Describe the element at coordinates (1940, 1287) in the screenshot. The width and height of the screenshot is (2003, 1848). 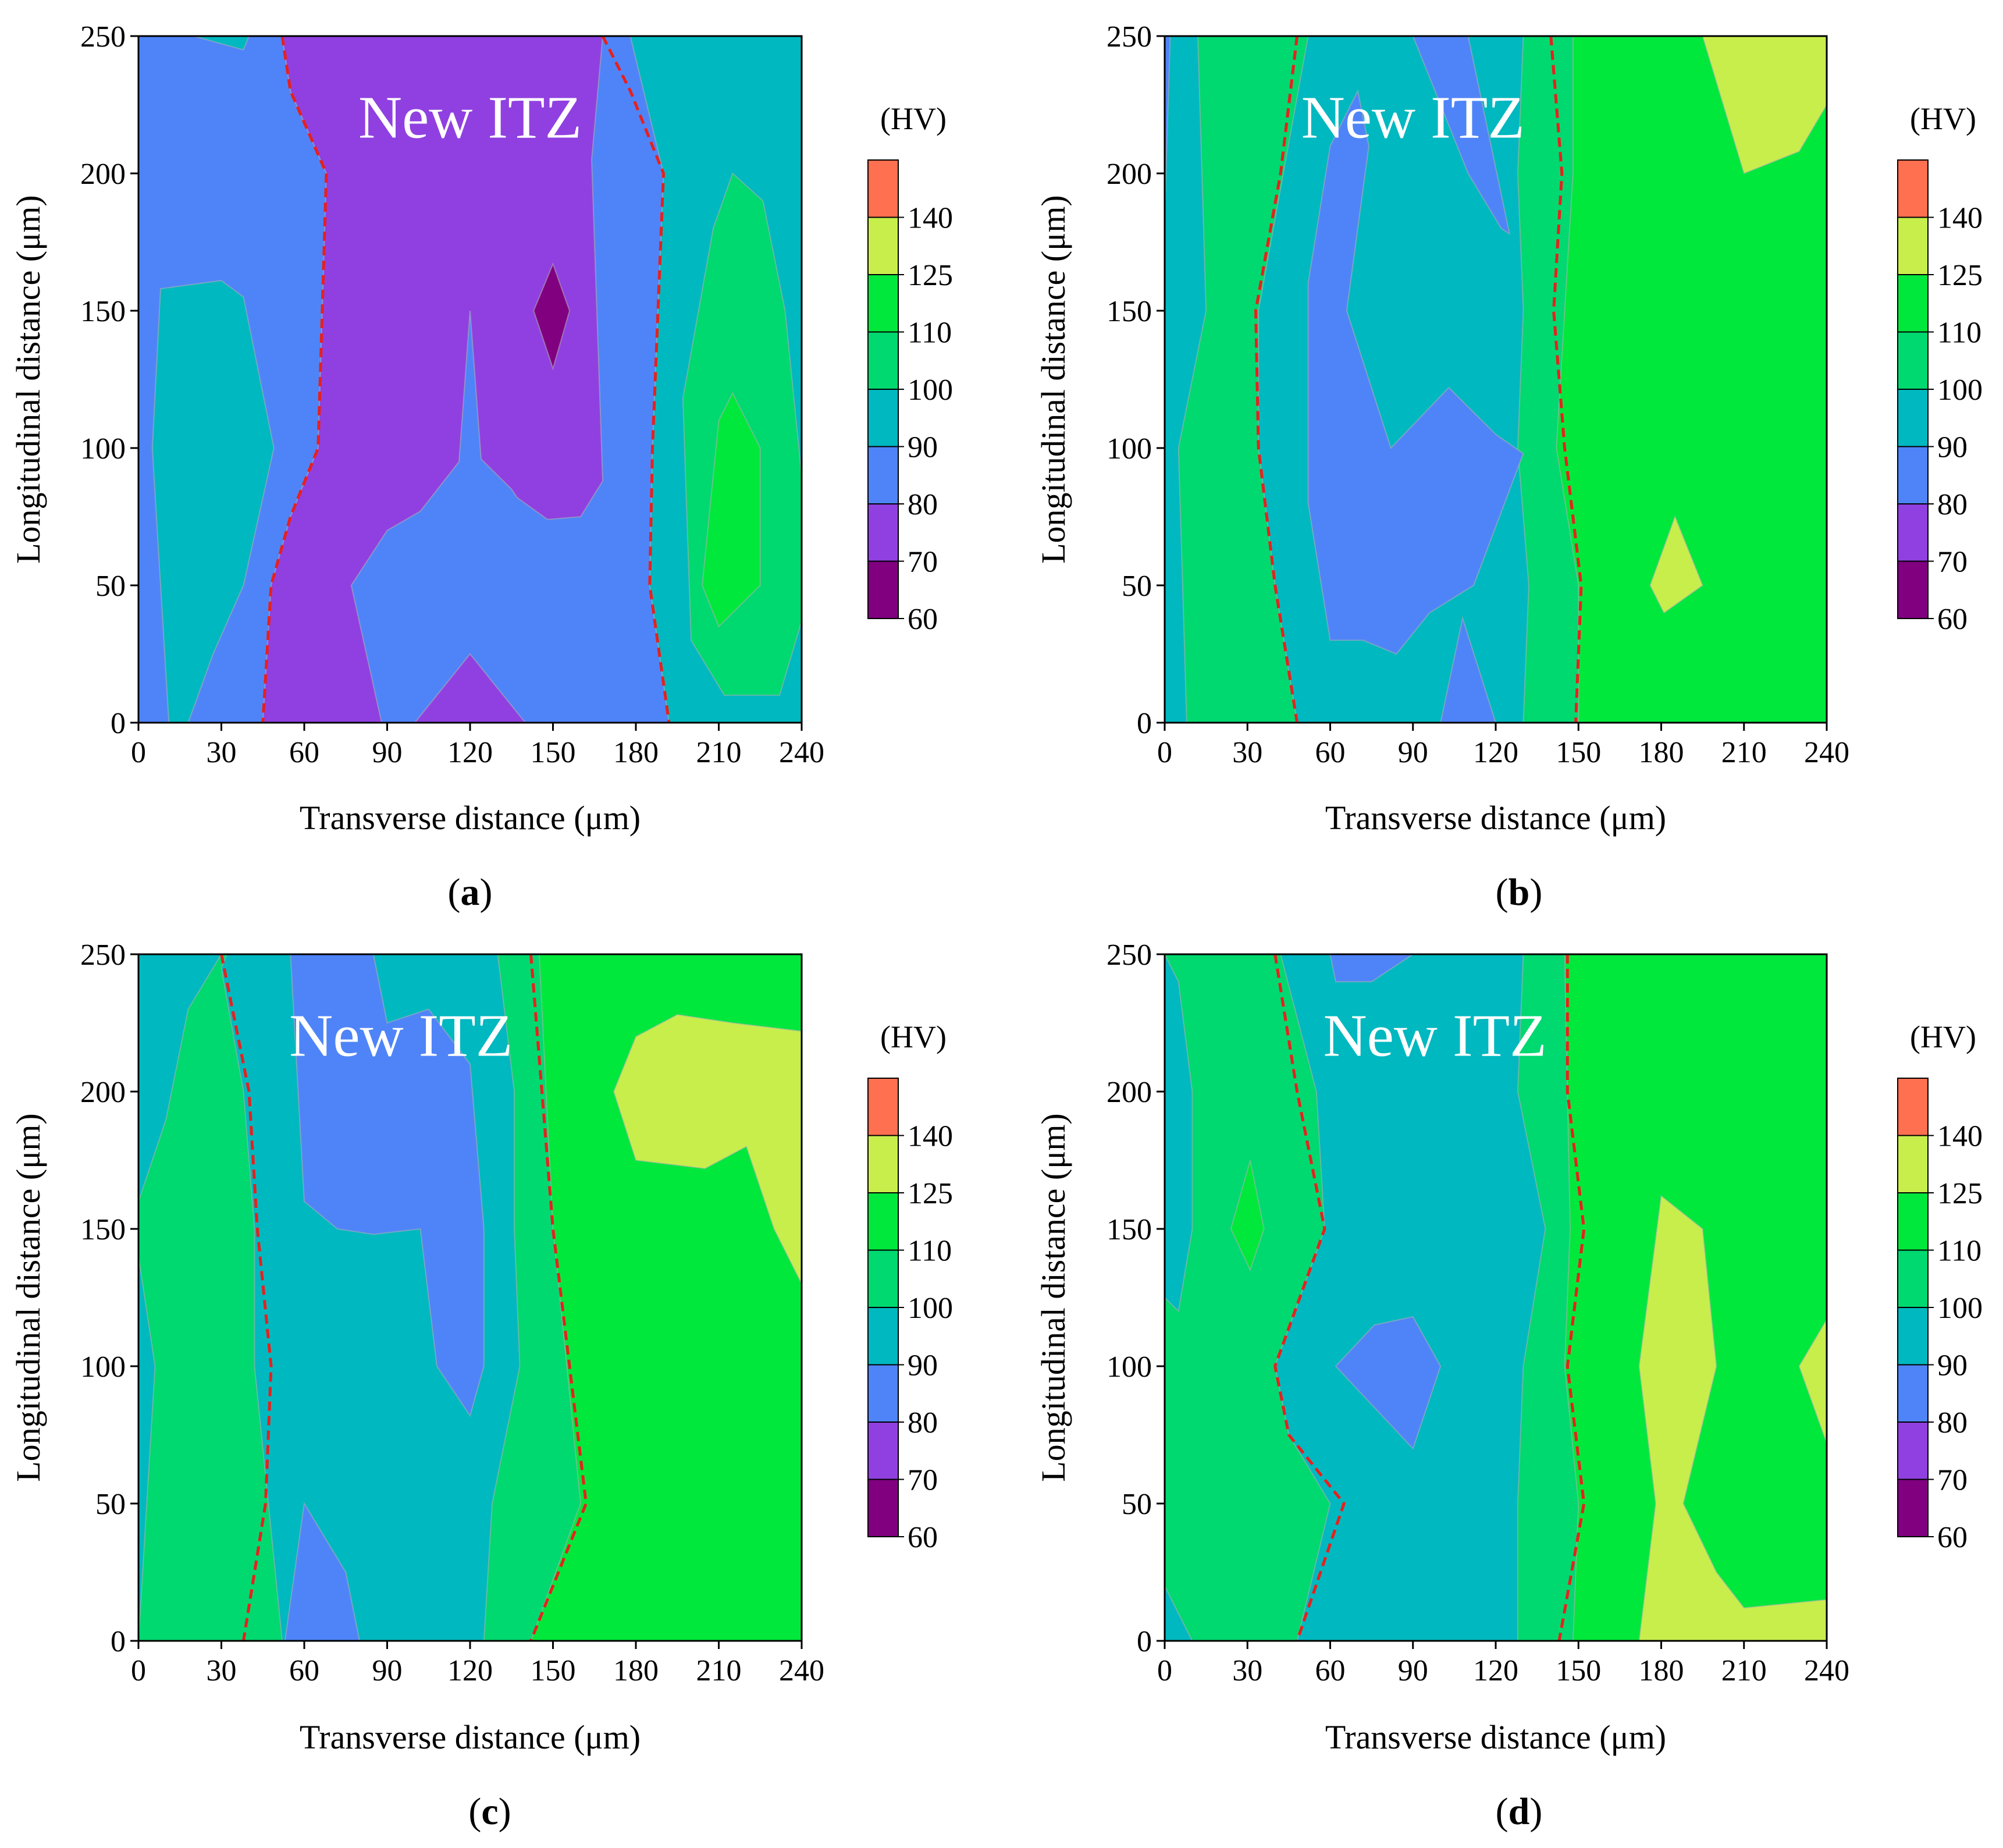
I see `colorbar-d: (HV) 60 70 80 90 100 110 125 140` at that location.